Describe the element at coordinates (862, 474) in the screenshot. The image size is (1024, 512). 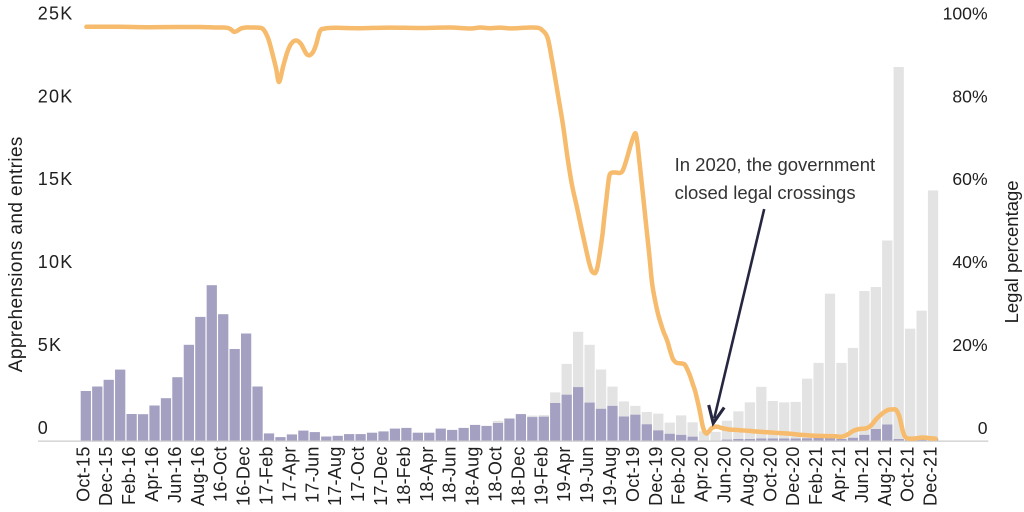
I see `svg-text: Jun-21` at that location.